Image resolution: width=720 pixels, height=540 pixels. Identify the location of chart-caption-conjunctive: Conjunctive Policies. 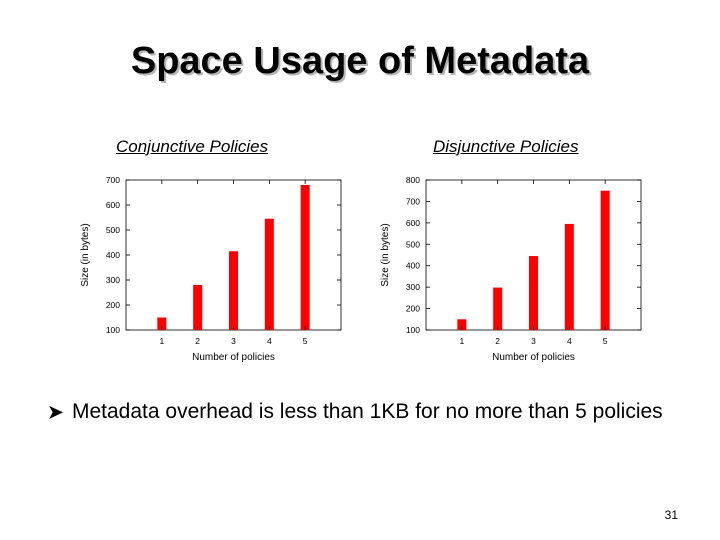
(192, 146).